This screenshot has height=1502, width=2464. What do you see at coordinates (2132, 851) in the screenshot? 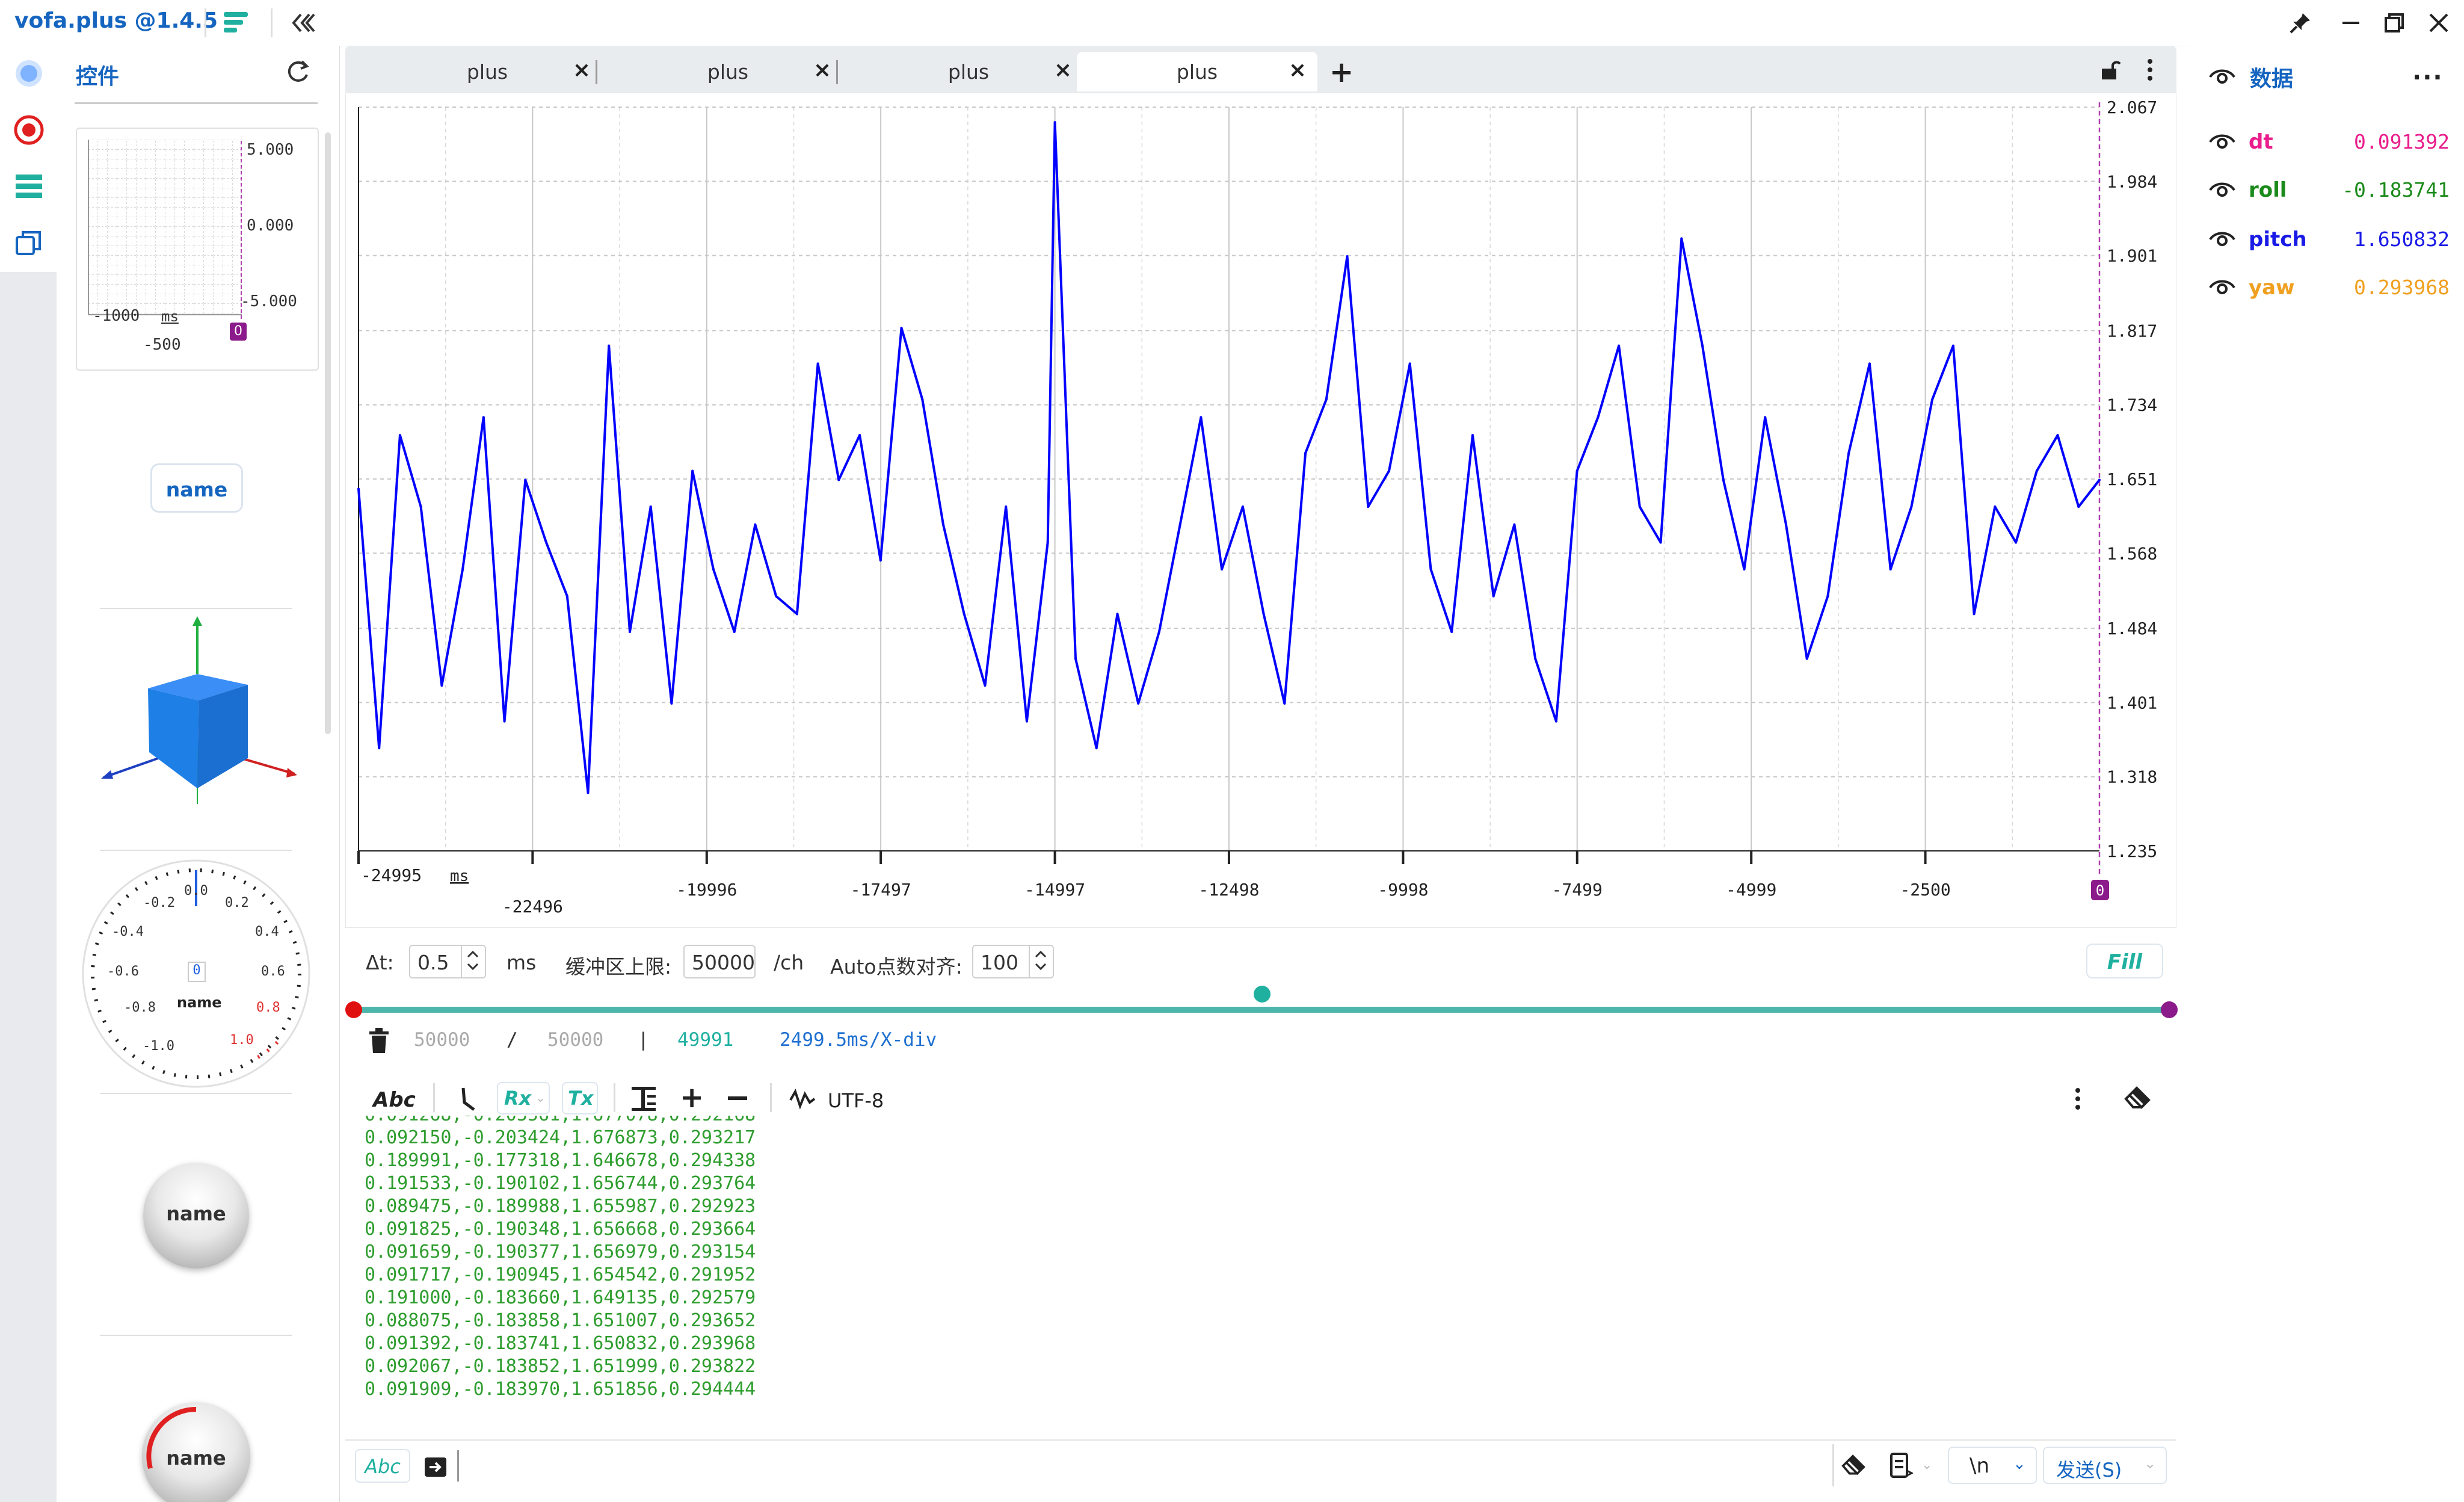
I see `y-tick-label: 1.235` at bounding box center [2132, 851].